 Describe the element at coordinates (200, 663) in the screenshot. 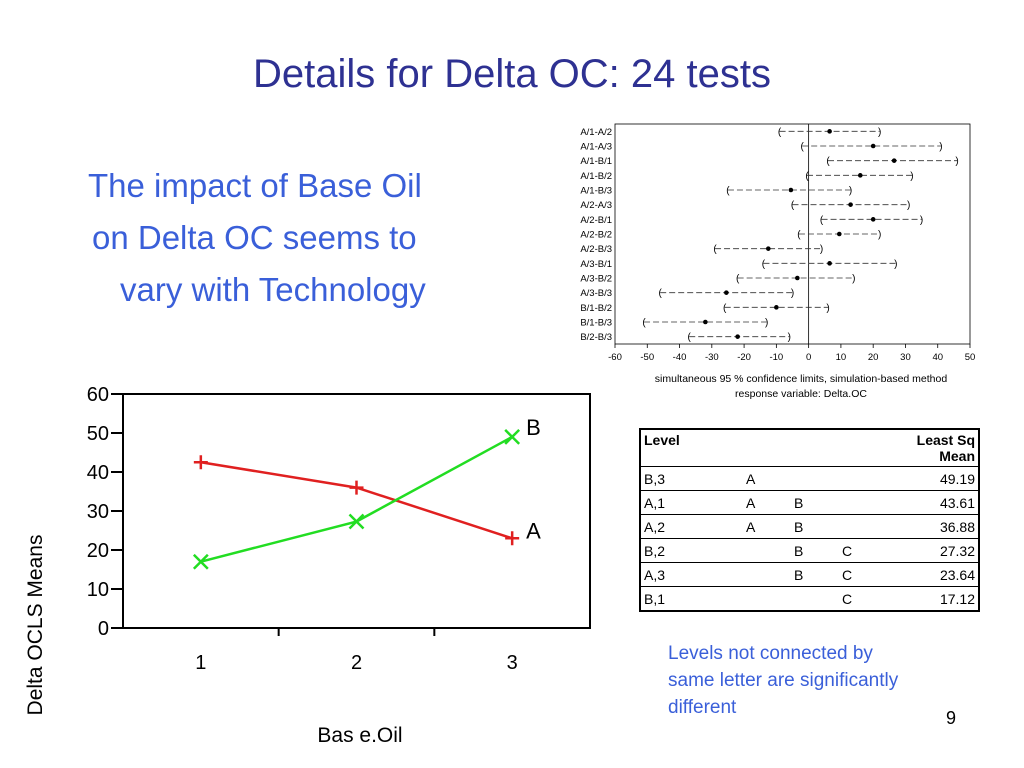

I see `line-x-tick-label: 1` at that location.